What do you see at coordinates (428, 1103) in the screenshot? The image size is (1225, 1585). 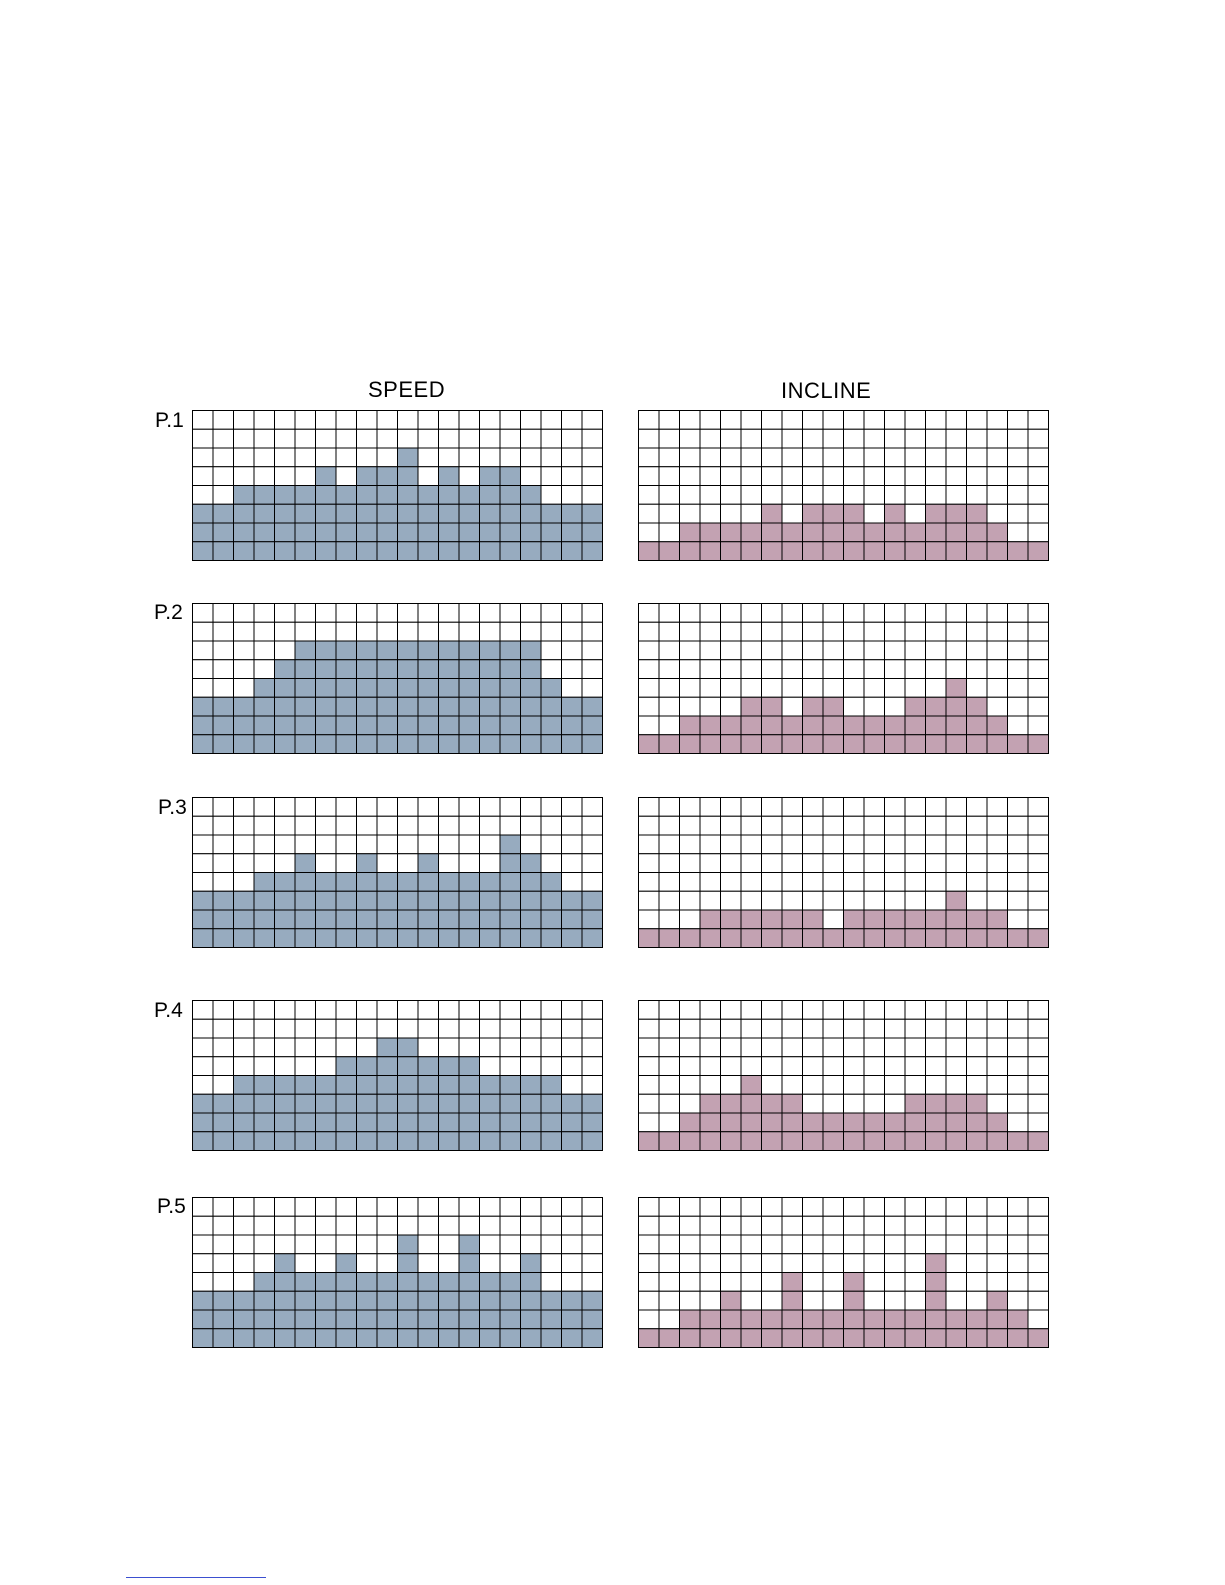 I see `speed-cell-p4-c12-r6-filled` at bounding box center [428, 1103].